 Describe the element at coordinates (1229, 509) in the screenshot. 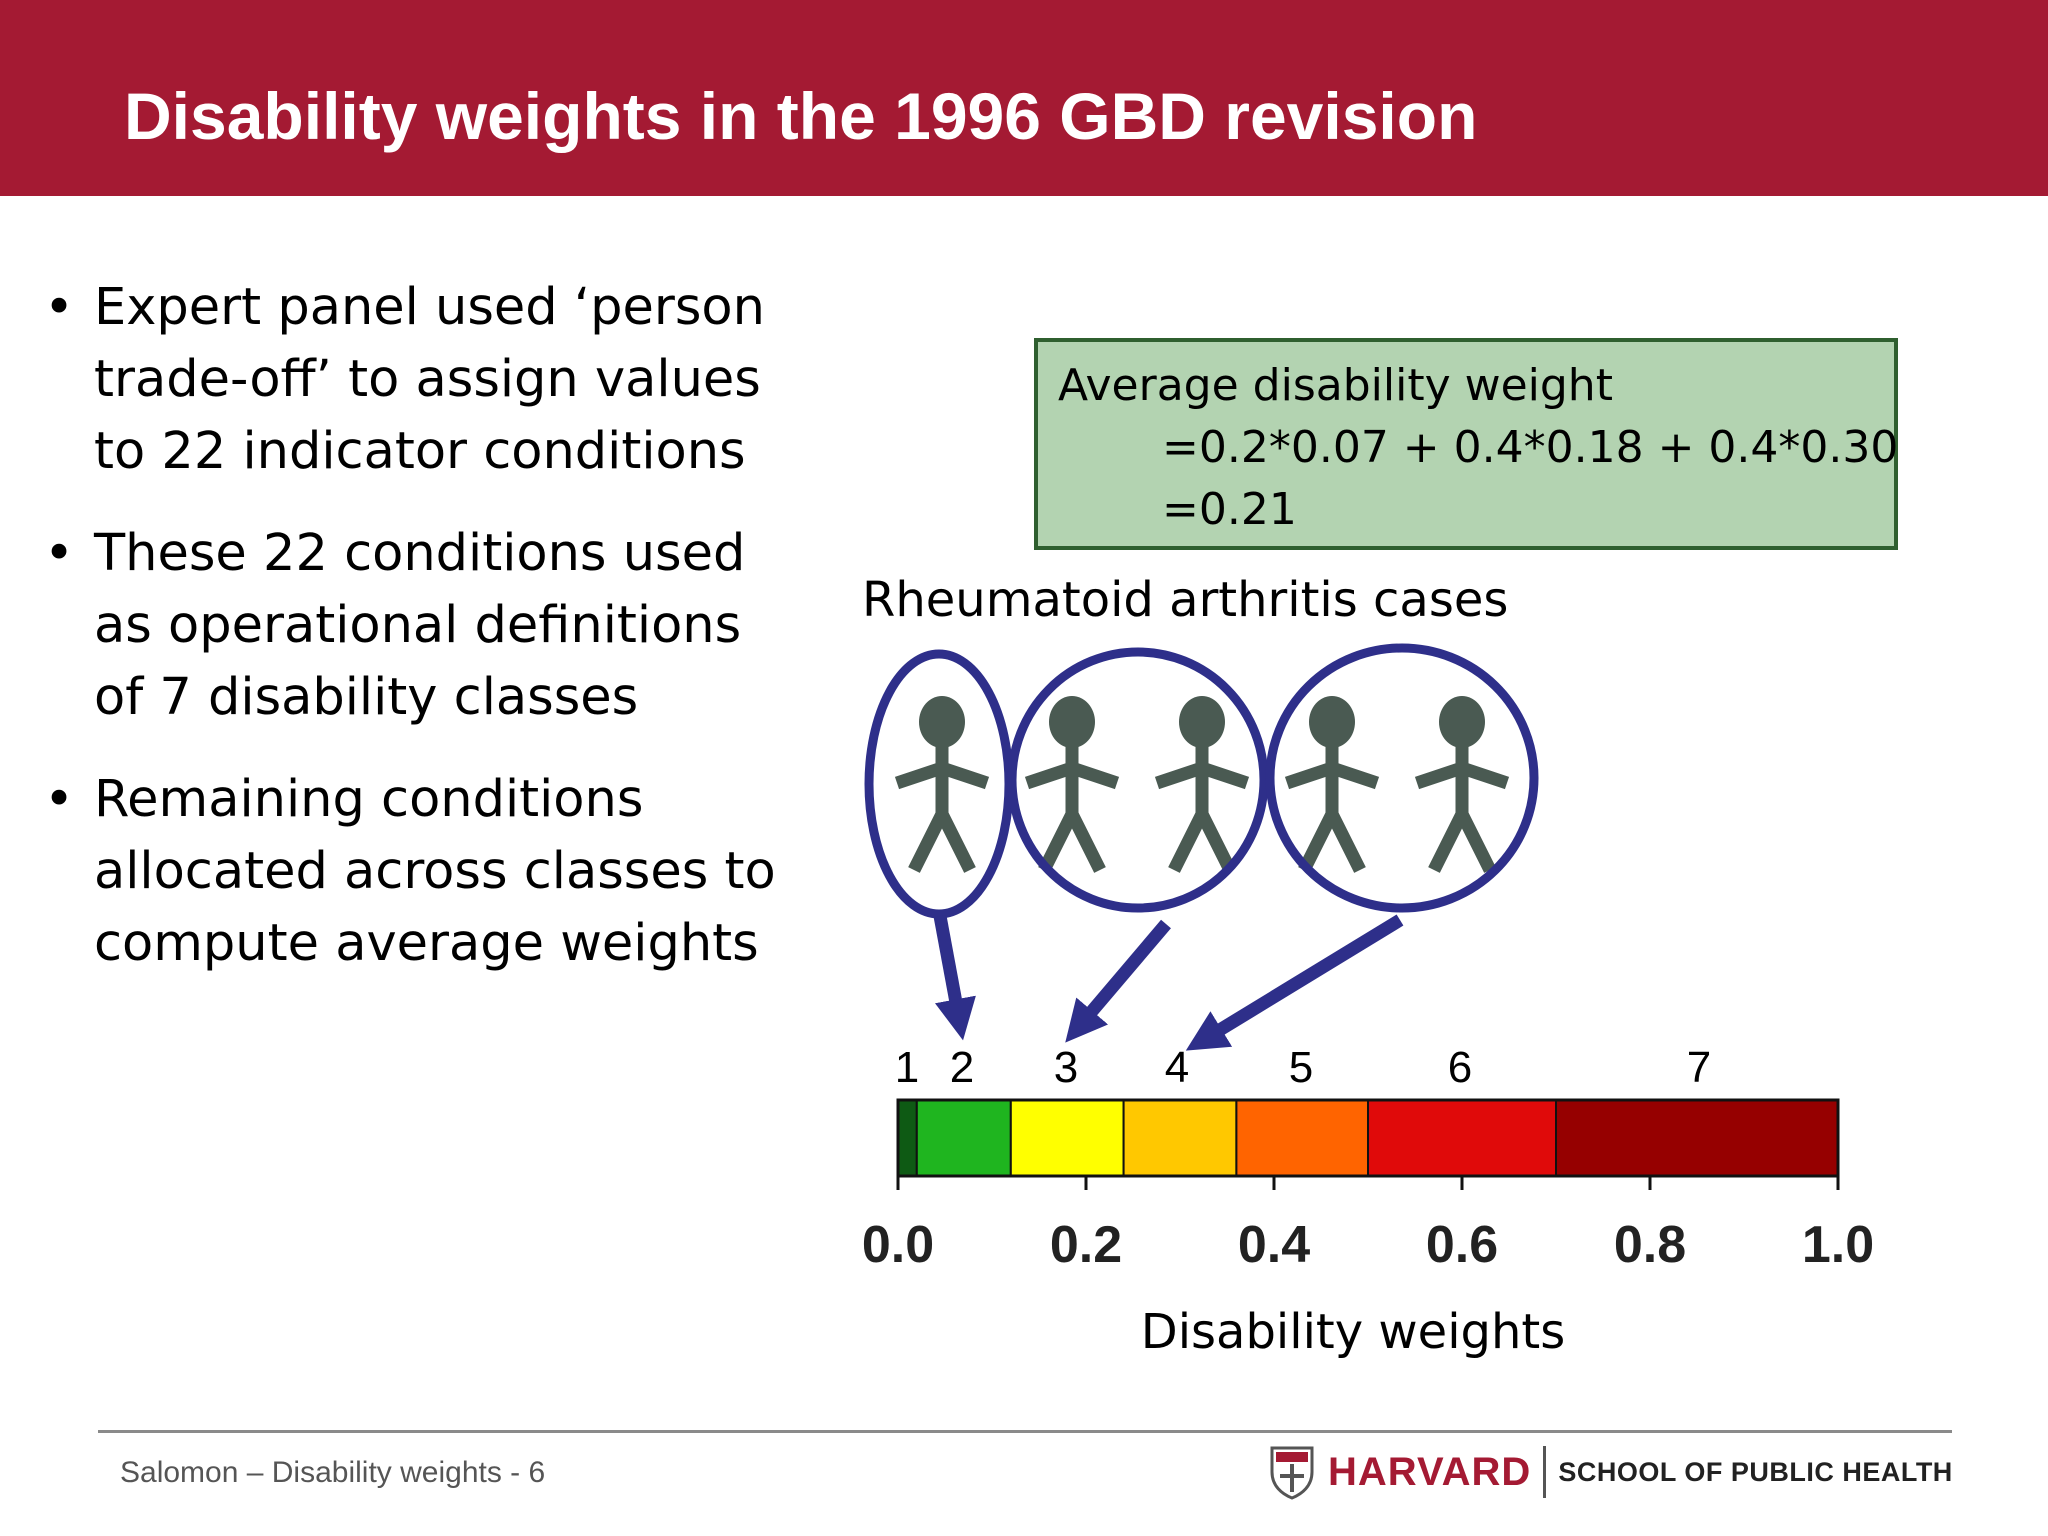

I see `formula-result: =0.21` at that location.